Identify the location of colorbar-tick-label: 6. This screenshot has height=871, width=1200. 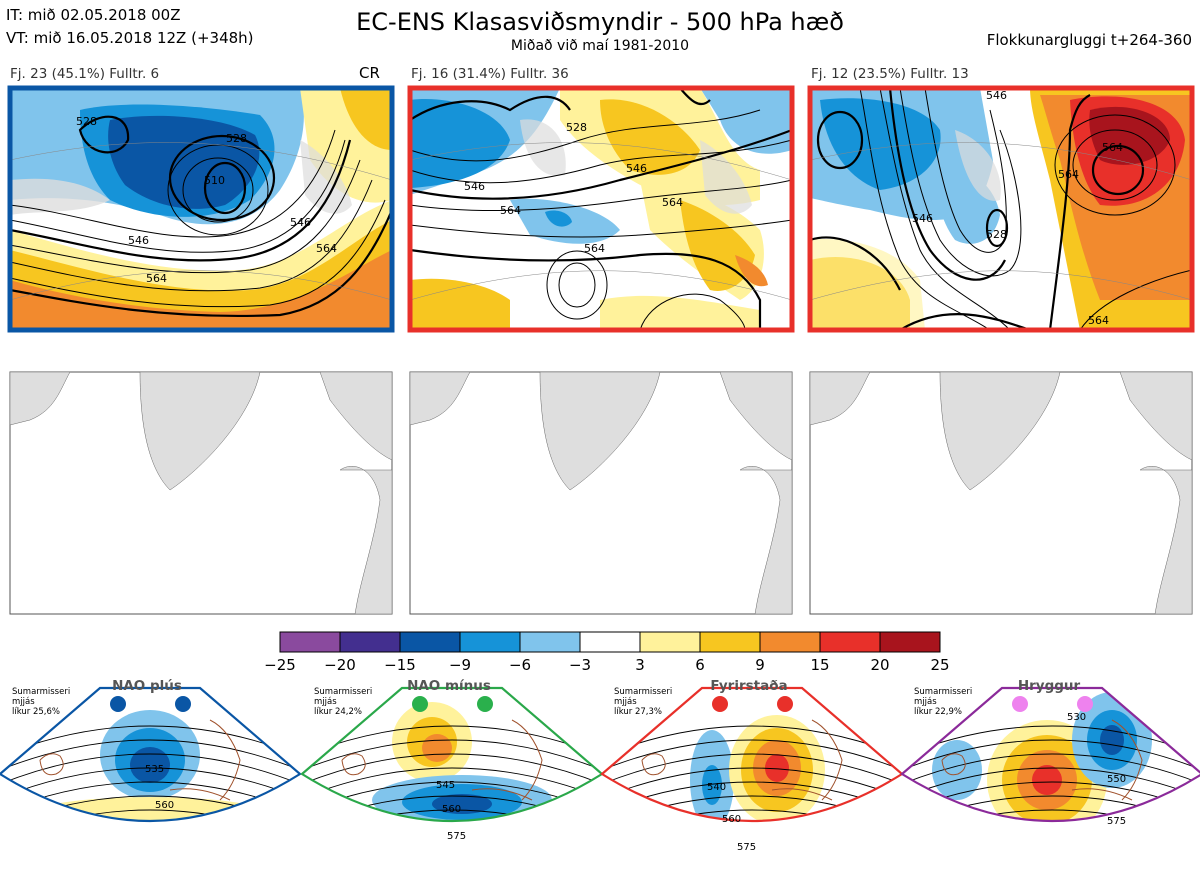
(700, 665).